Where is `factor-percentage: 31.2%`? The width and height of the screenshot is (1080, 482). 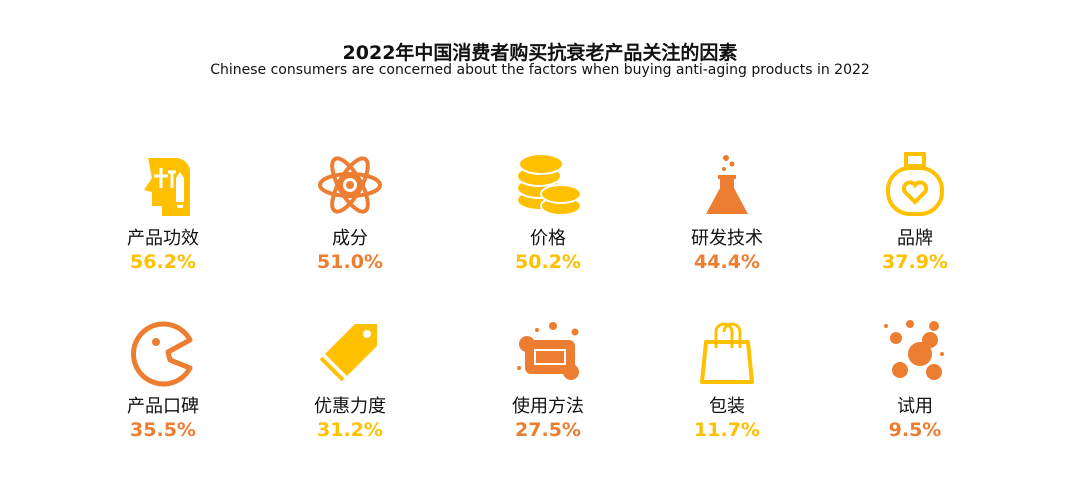 factor-percentage: 31.2% is located at coordinates (350, 430).